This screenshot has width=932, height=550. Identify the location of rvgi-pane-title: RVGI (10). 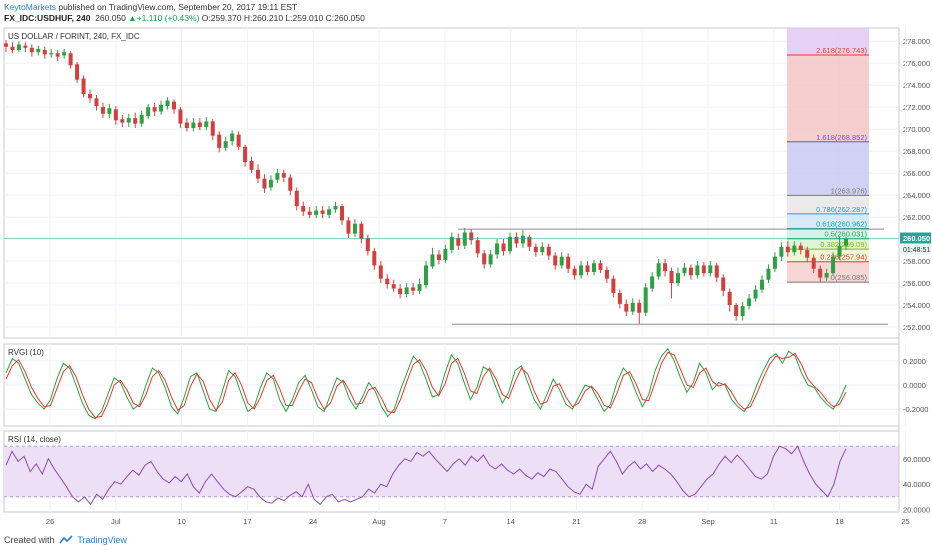
(26, 352).